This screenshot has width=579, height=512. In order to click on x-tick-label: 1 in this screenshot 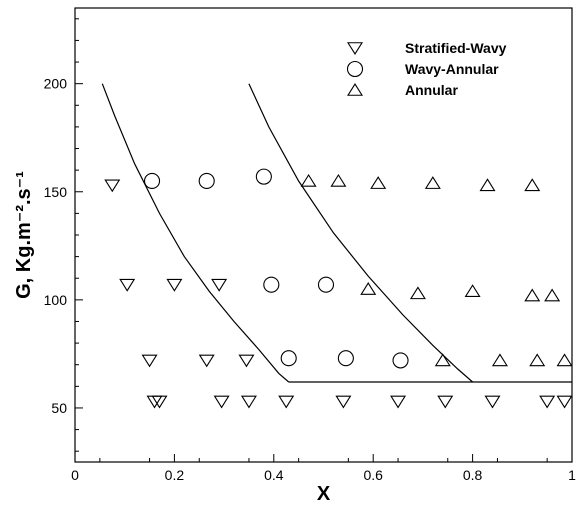, I will do `click(572, 475)`.